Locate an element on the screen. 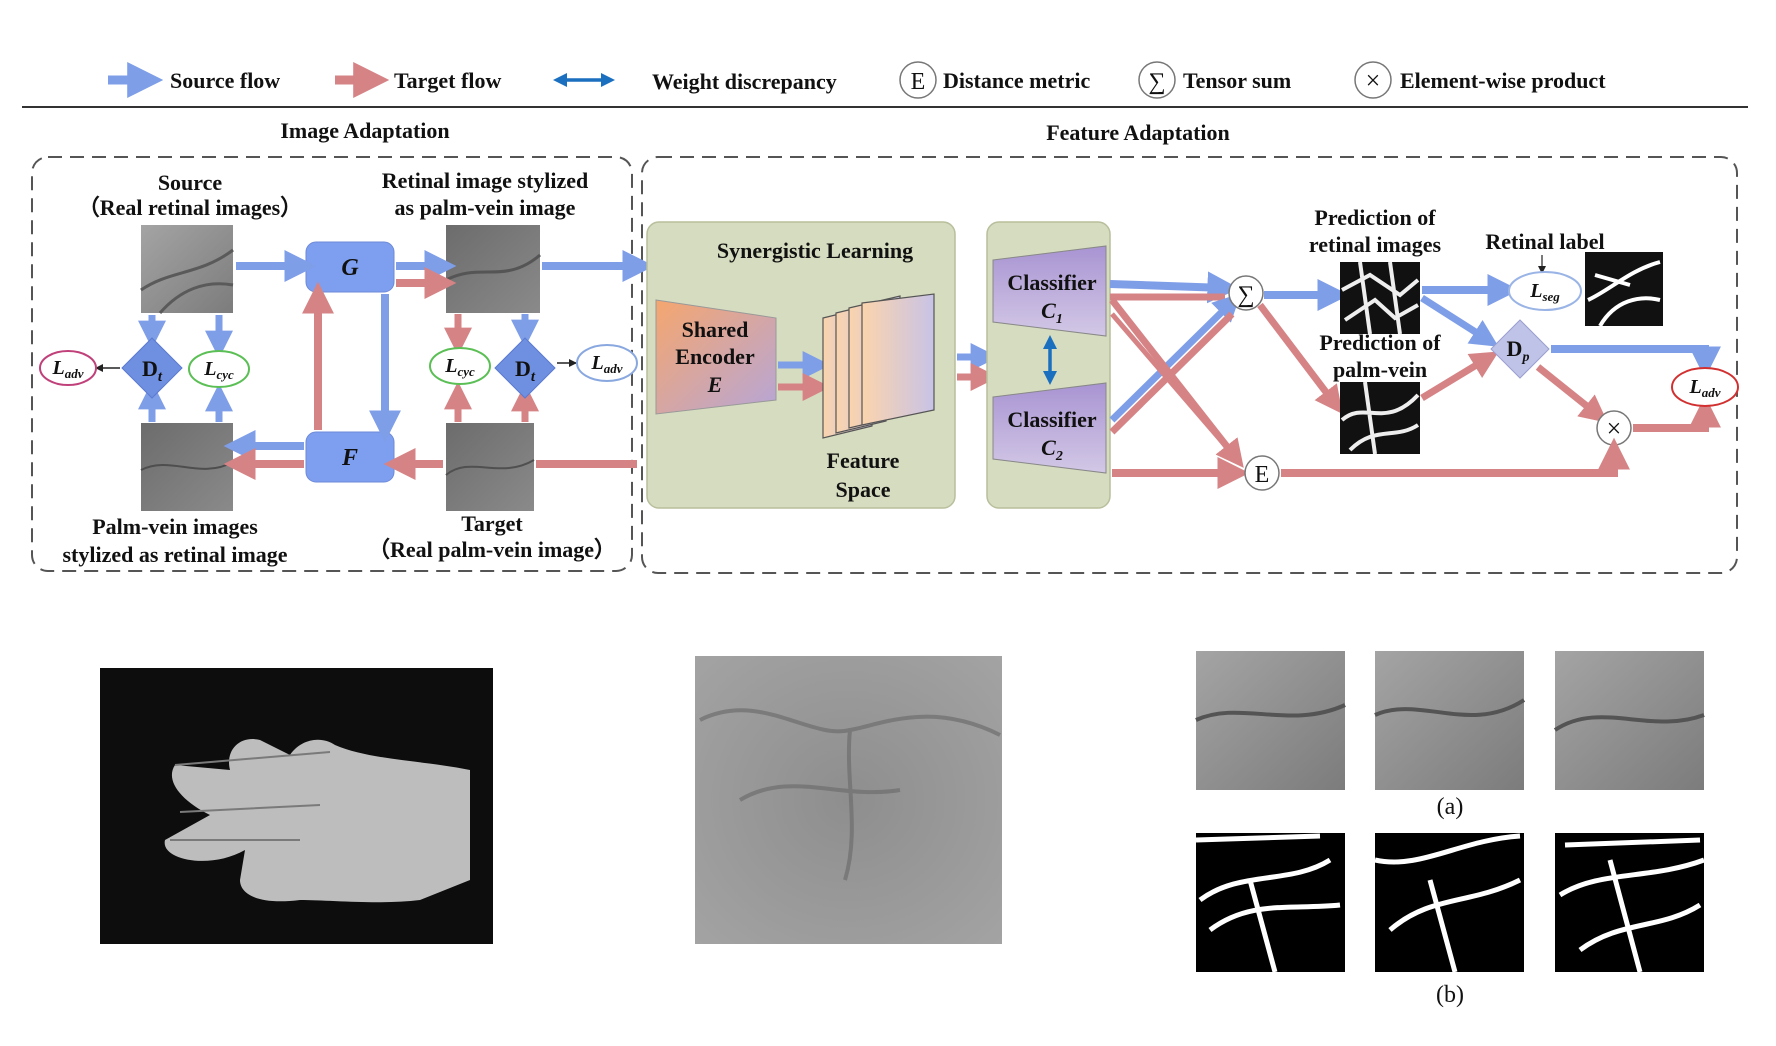 The width and height of the screenshot is (1776, 1046). tensor-sum-icon is located at coordinates (1157, 80).